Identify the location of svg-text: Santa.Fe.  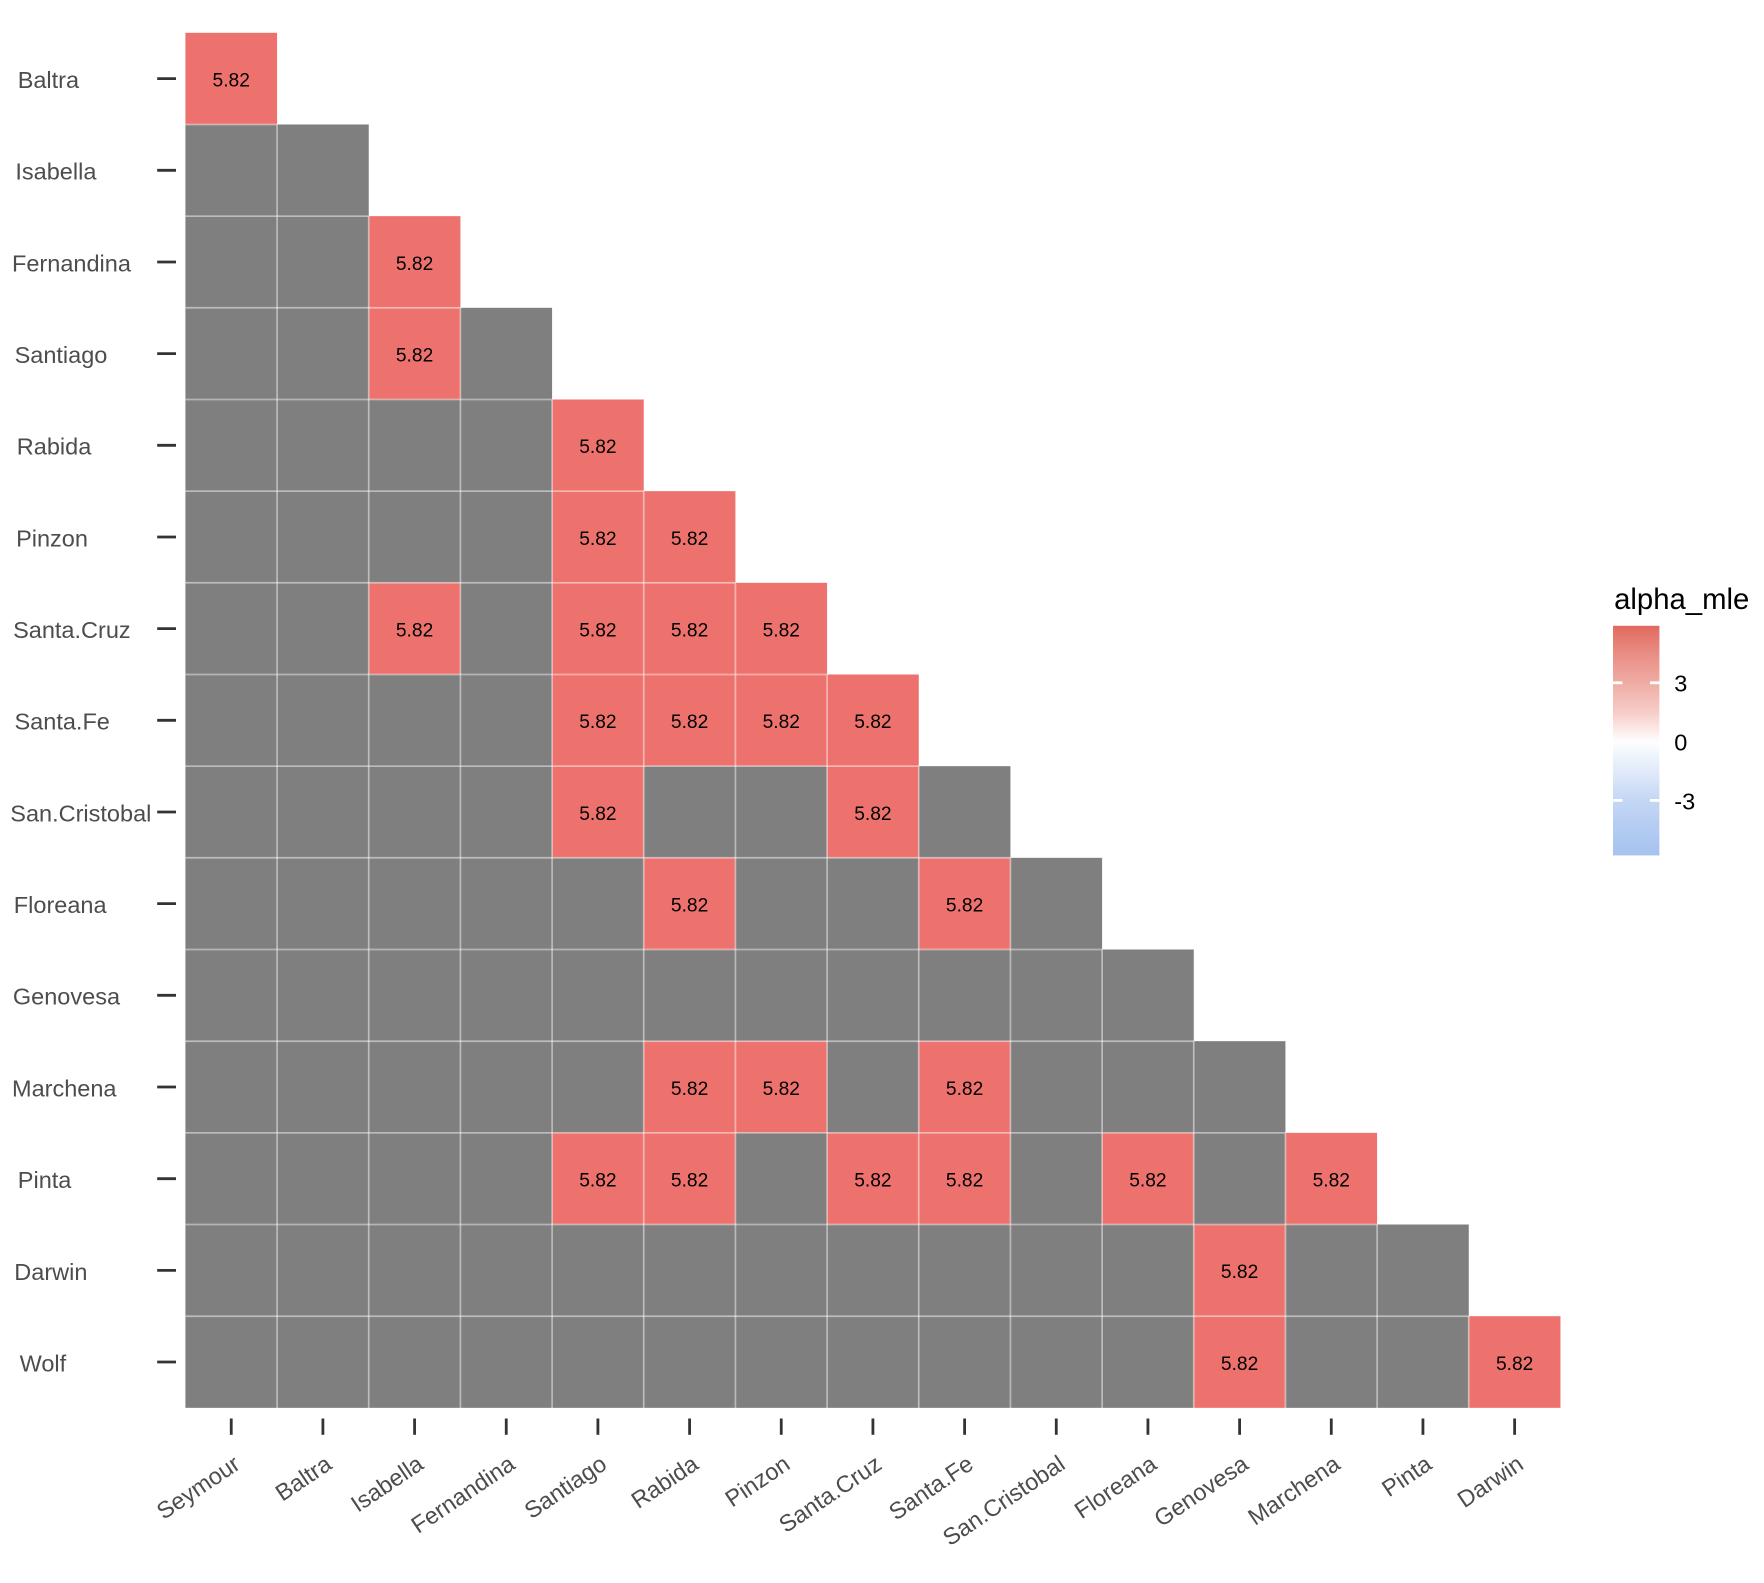
(62, 722).